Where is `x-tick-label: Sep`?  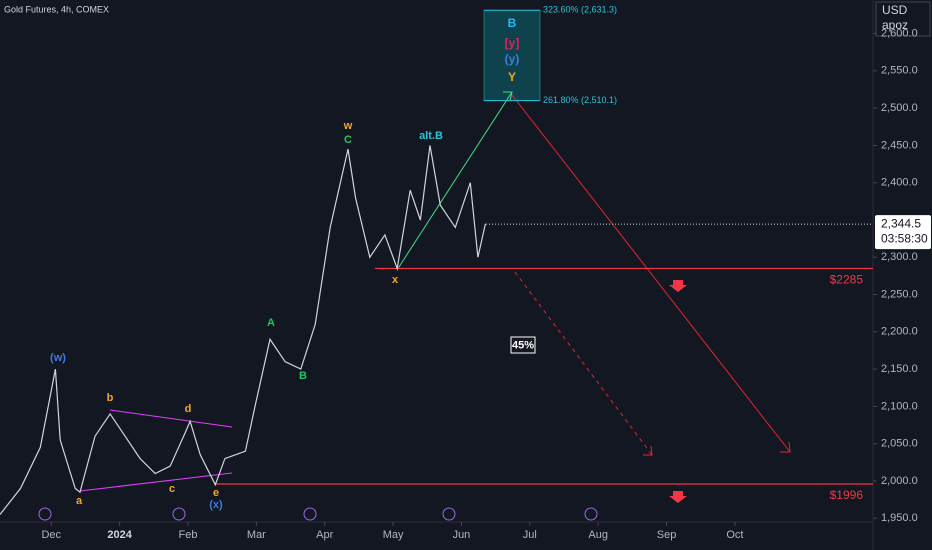 x-tick-label: Sep is located at coordinates (667, 535).